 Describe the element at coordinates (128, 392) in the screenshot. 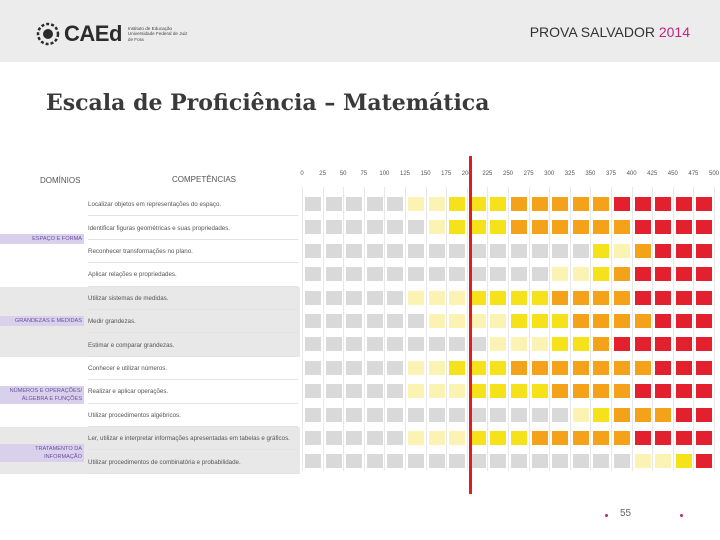

I see `competency-label: Realizar e aplicar operações.` at that location.